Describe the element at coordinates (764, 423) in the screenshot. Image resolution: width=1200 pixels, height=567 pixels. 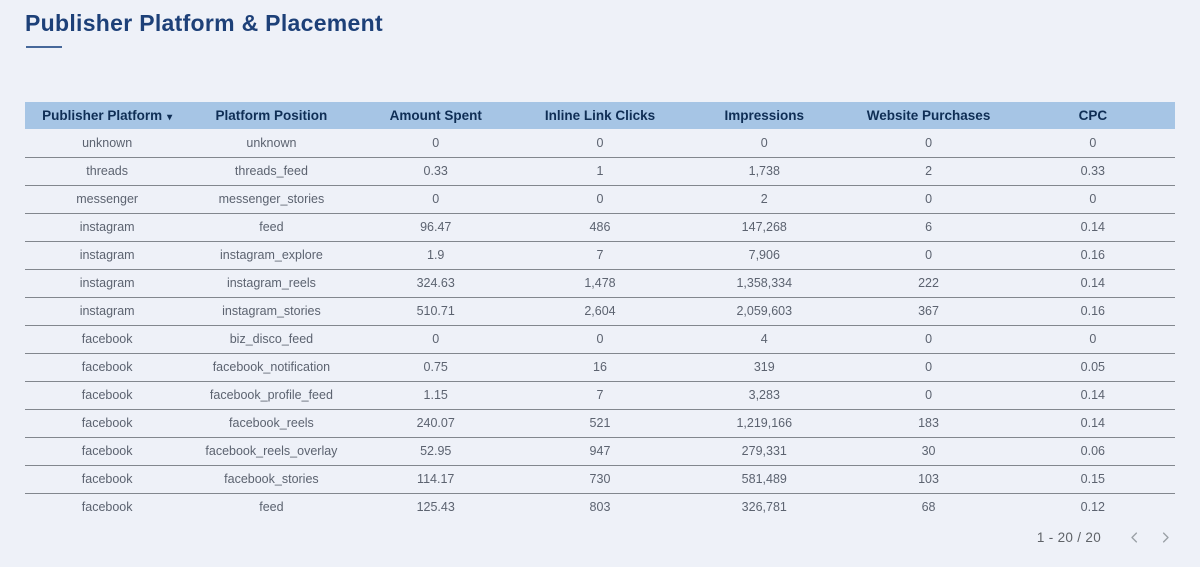
I see `table-cell: 1,219,166` at that location.